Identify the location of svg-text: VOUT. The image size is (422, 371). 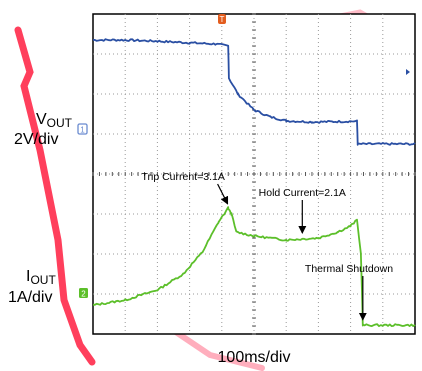
(54, 120).